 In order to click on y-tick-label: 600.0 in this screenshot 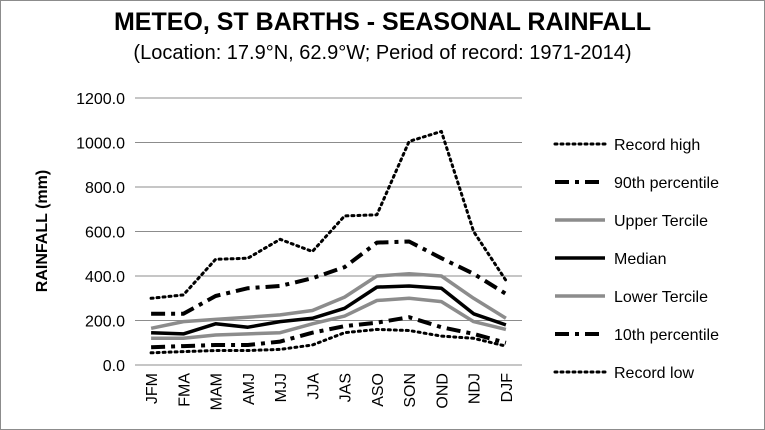, I will do `click(105, 233)`.